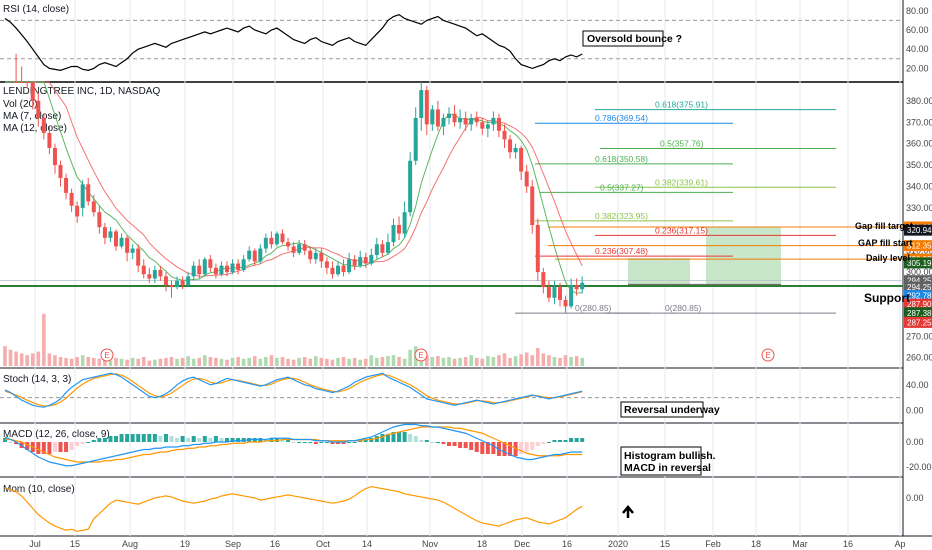 Image resolution: width=932 pixels, height=550 pixels. Describe the element at coordinates (293, 508) in the screenshot. I see `momentum-line` at that location.